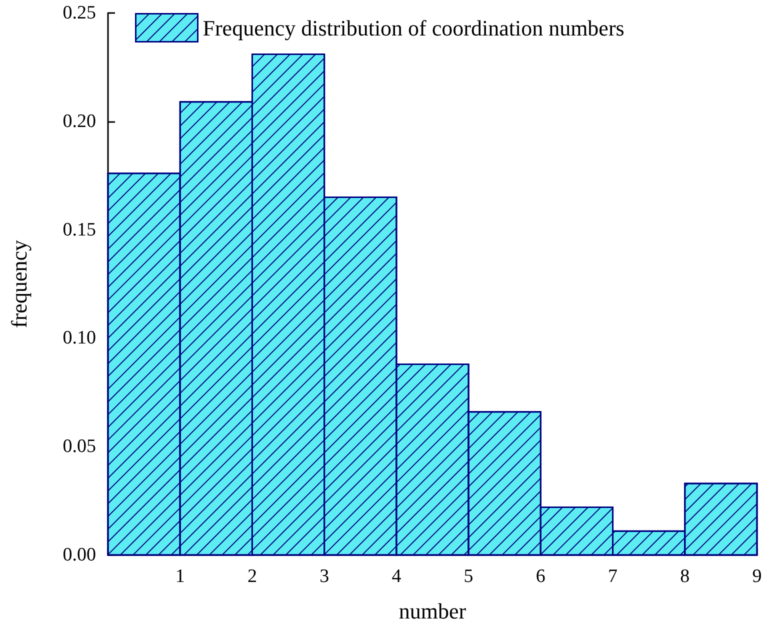  I want to click on x-tick-label: 5, so click(469, 576).